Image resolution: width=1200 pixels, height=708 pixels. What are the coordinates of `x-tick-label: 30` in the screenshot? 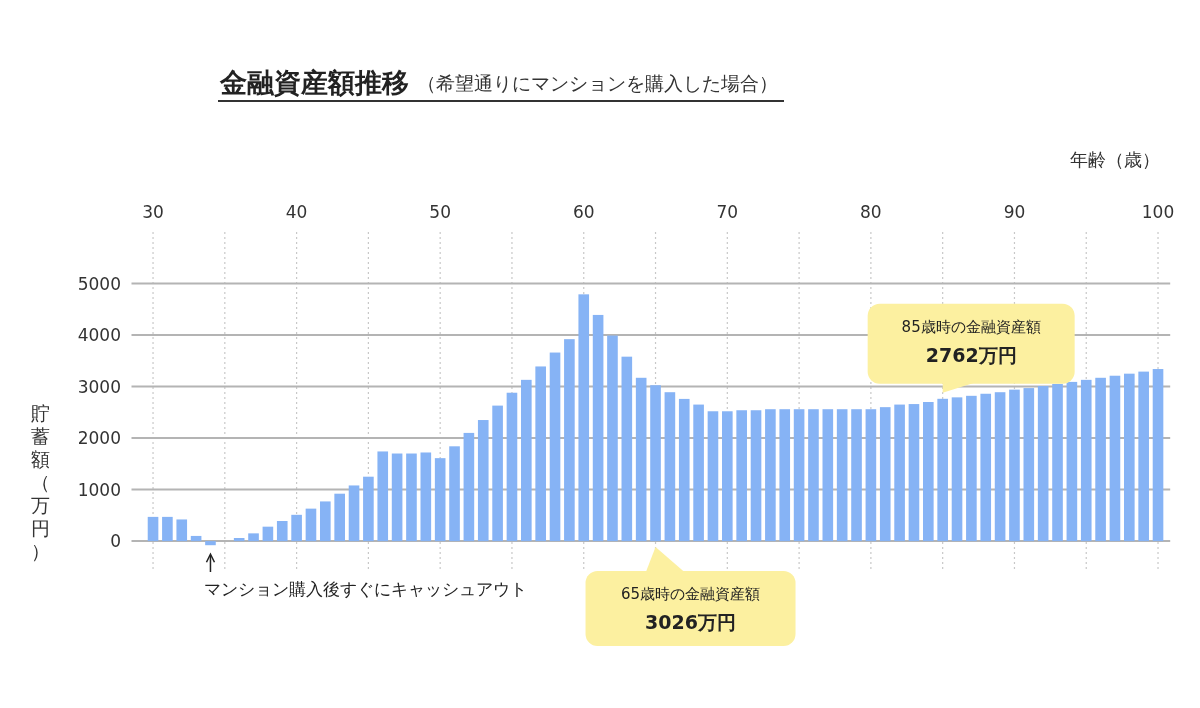 It's located at (153, 212).